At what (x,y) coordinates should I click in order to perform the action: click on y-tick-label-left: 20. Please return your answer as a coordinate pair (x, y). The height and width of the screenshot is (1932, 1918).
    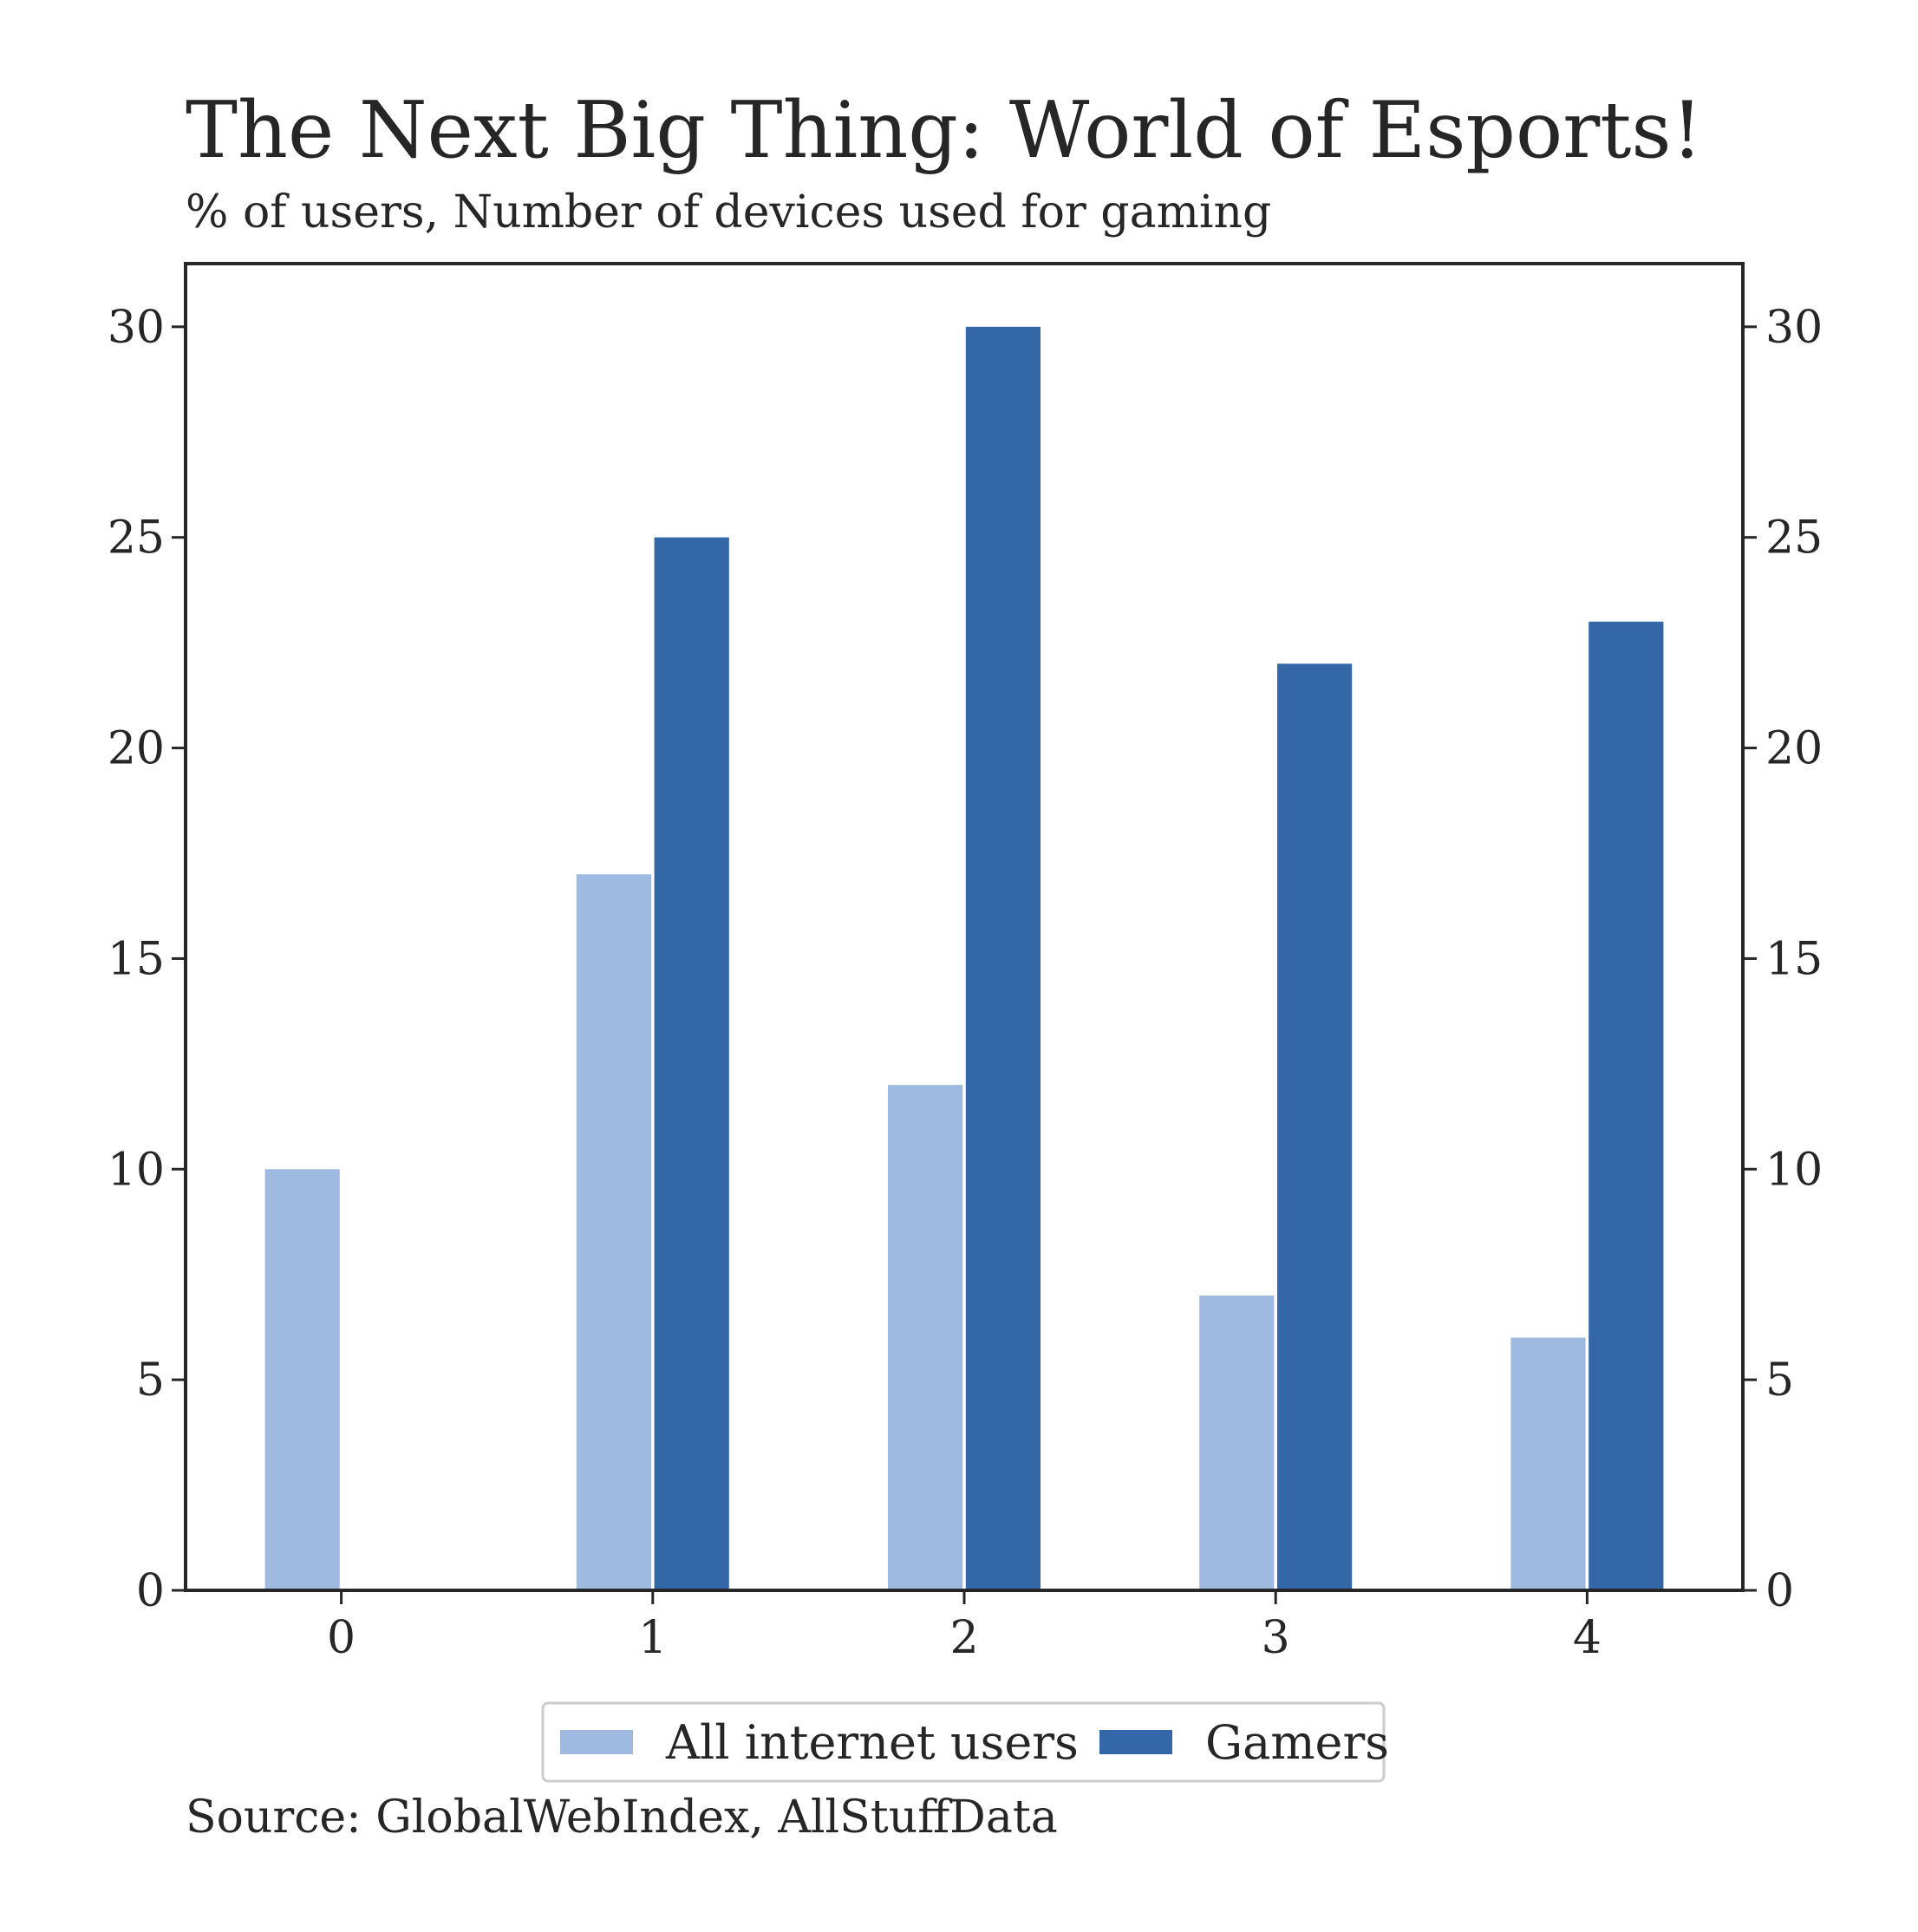
    Looking at the image, I should click on (136, 749).